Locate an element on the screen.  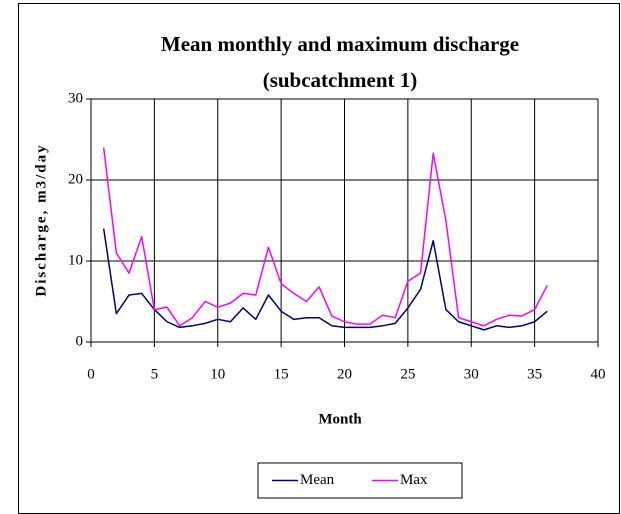
x-axis-label: Month is located at coordinates (340, 419).